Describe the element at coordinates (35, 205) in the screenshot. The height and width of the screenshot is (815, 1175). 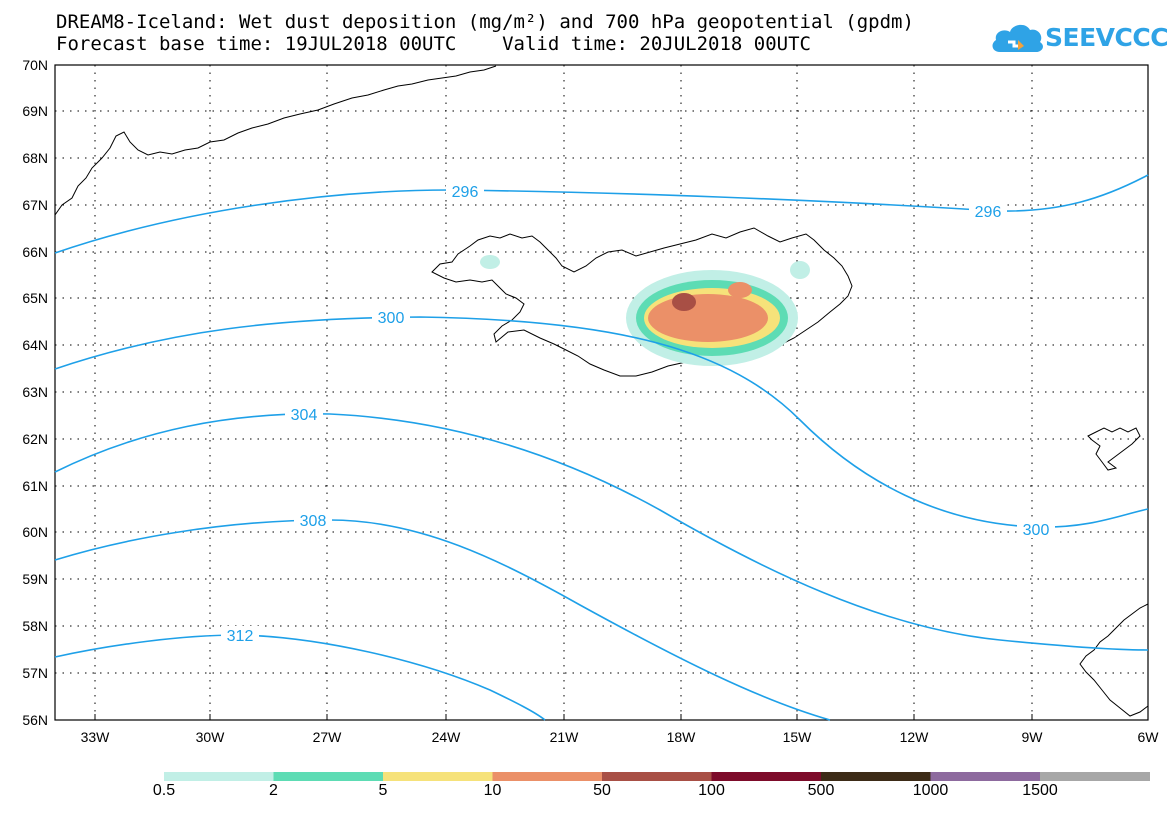
I see `lat-label: 67N` at that location.